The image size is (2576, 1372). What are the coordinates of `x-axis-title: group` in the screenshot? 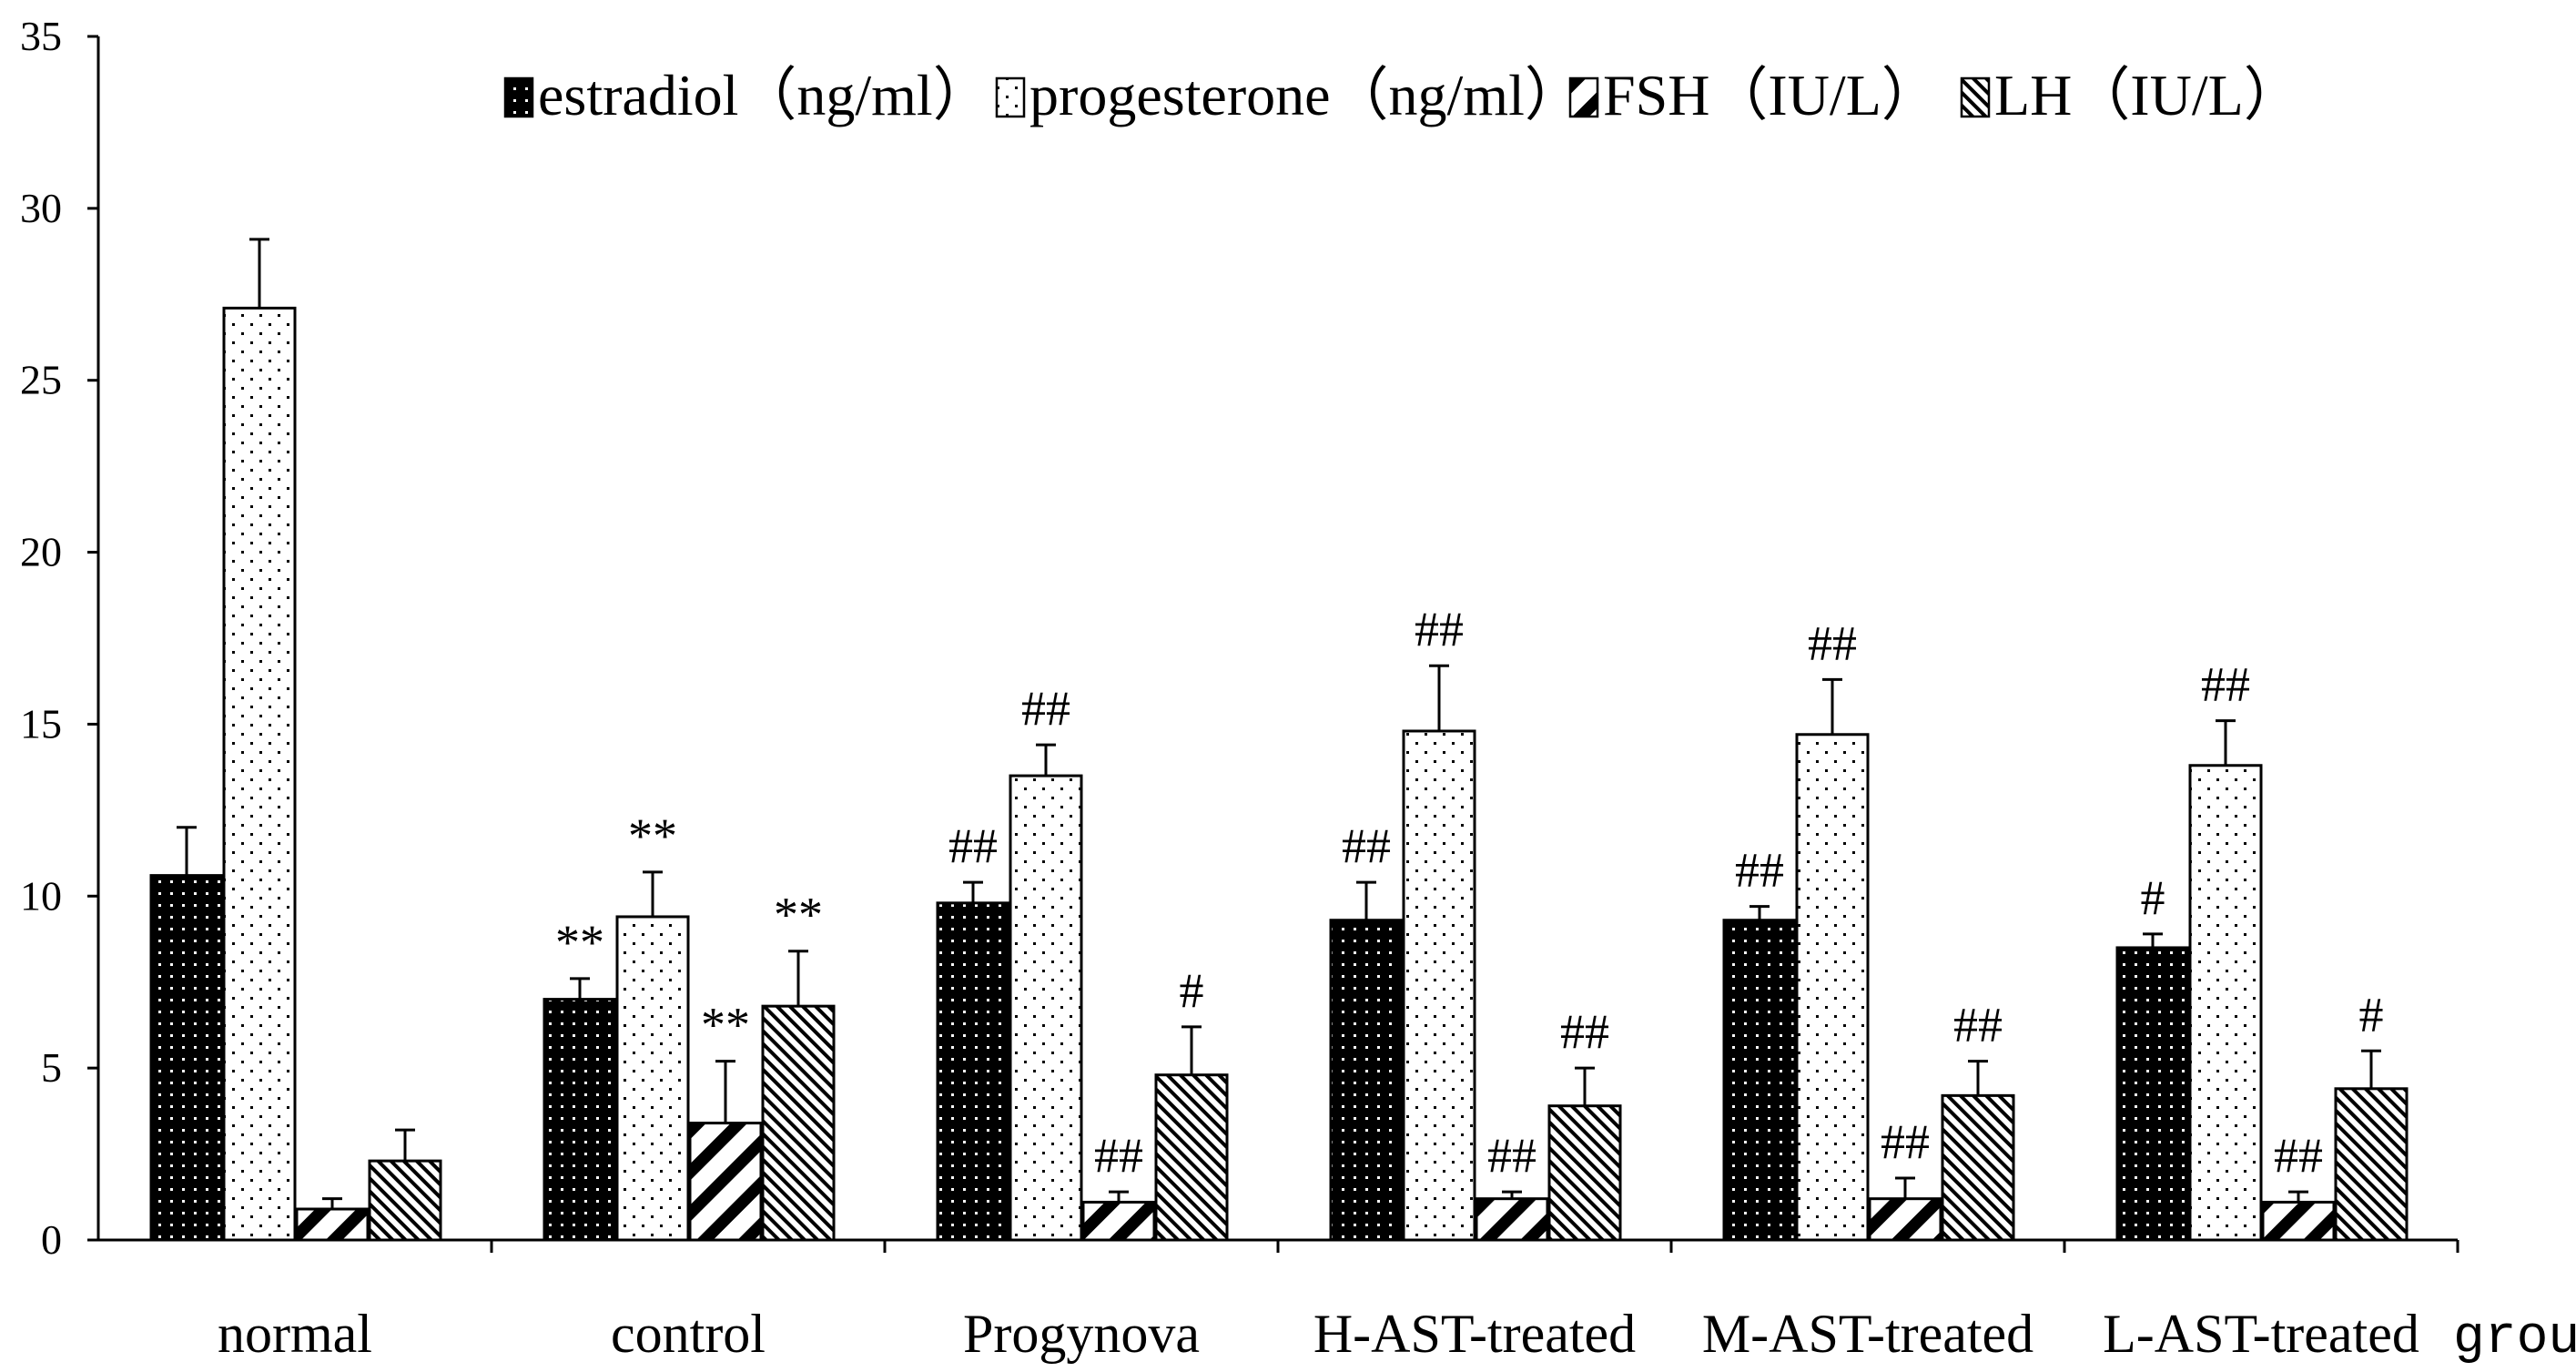 It's located at (2514, 1338).